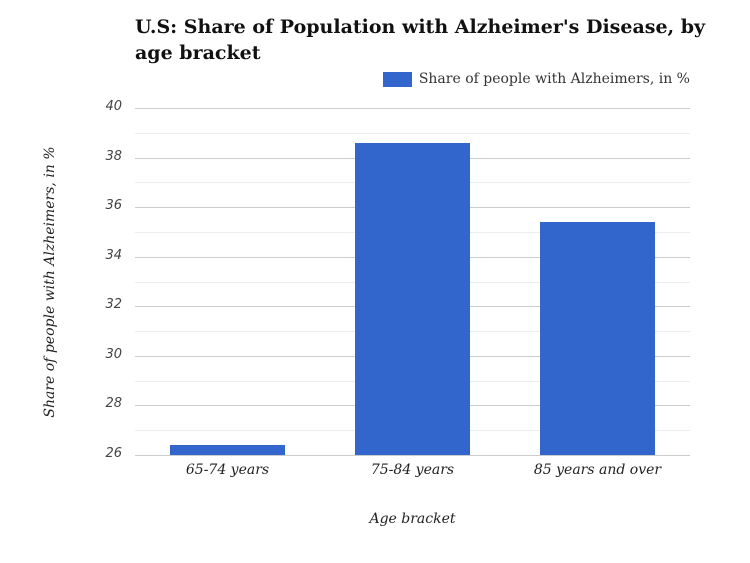 The image size is (750, 563). I want to click on x-tick-label: 65-74 years, so click(227, 470).